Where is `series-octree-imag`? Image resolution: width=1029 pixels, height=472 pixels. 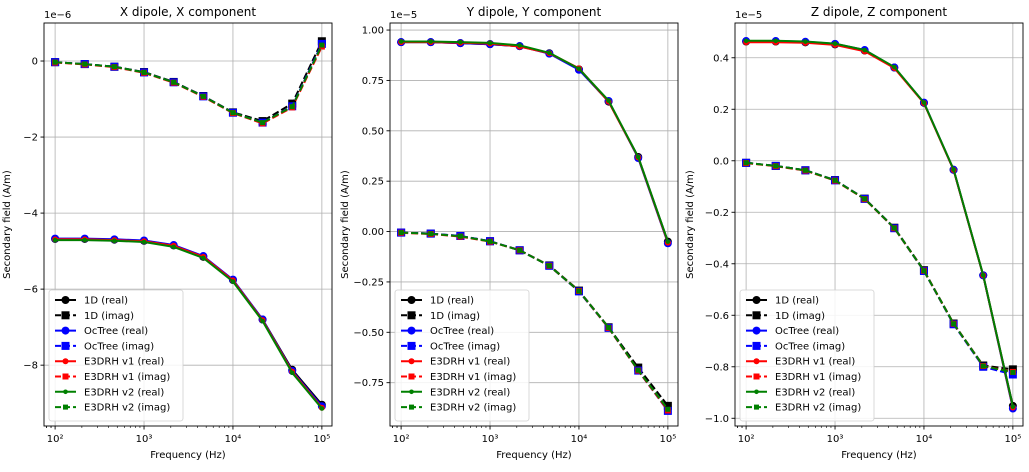 series-octree-imag is located at coordinates (188, 83).